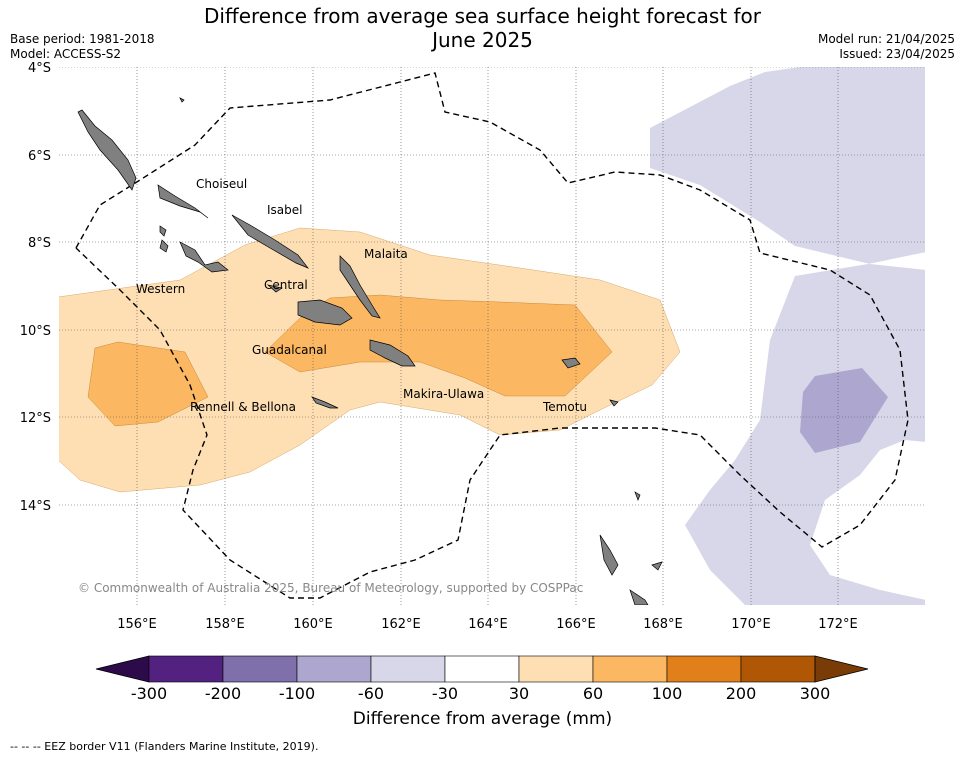 This screenshot has width=965, height=758. What do you see at coordinates (401, 624) in the screenshot?
I see `lon-label: 162°E` at bounding box center [401, 624].